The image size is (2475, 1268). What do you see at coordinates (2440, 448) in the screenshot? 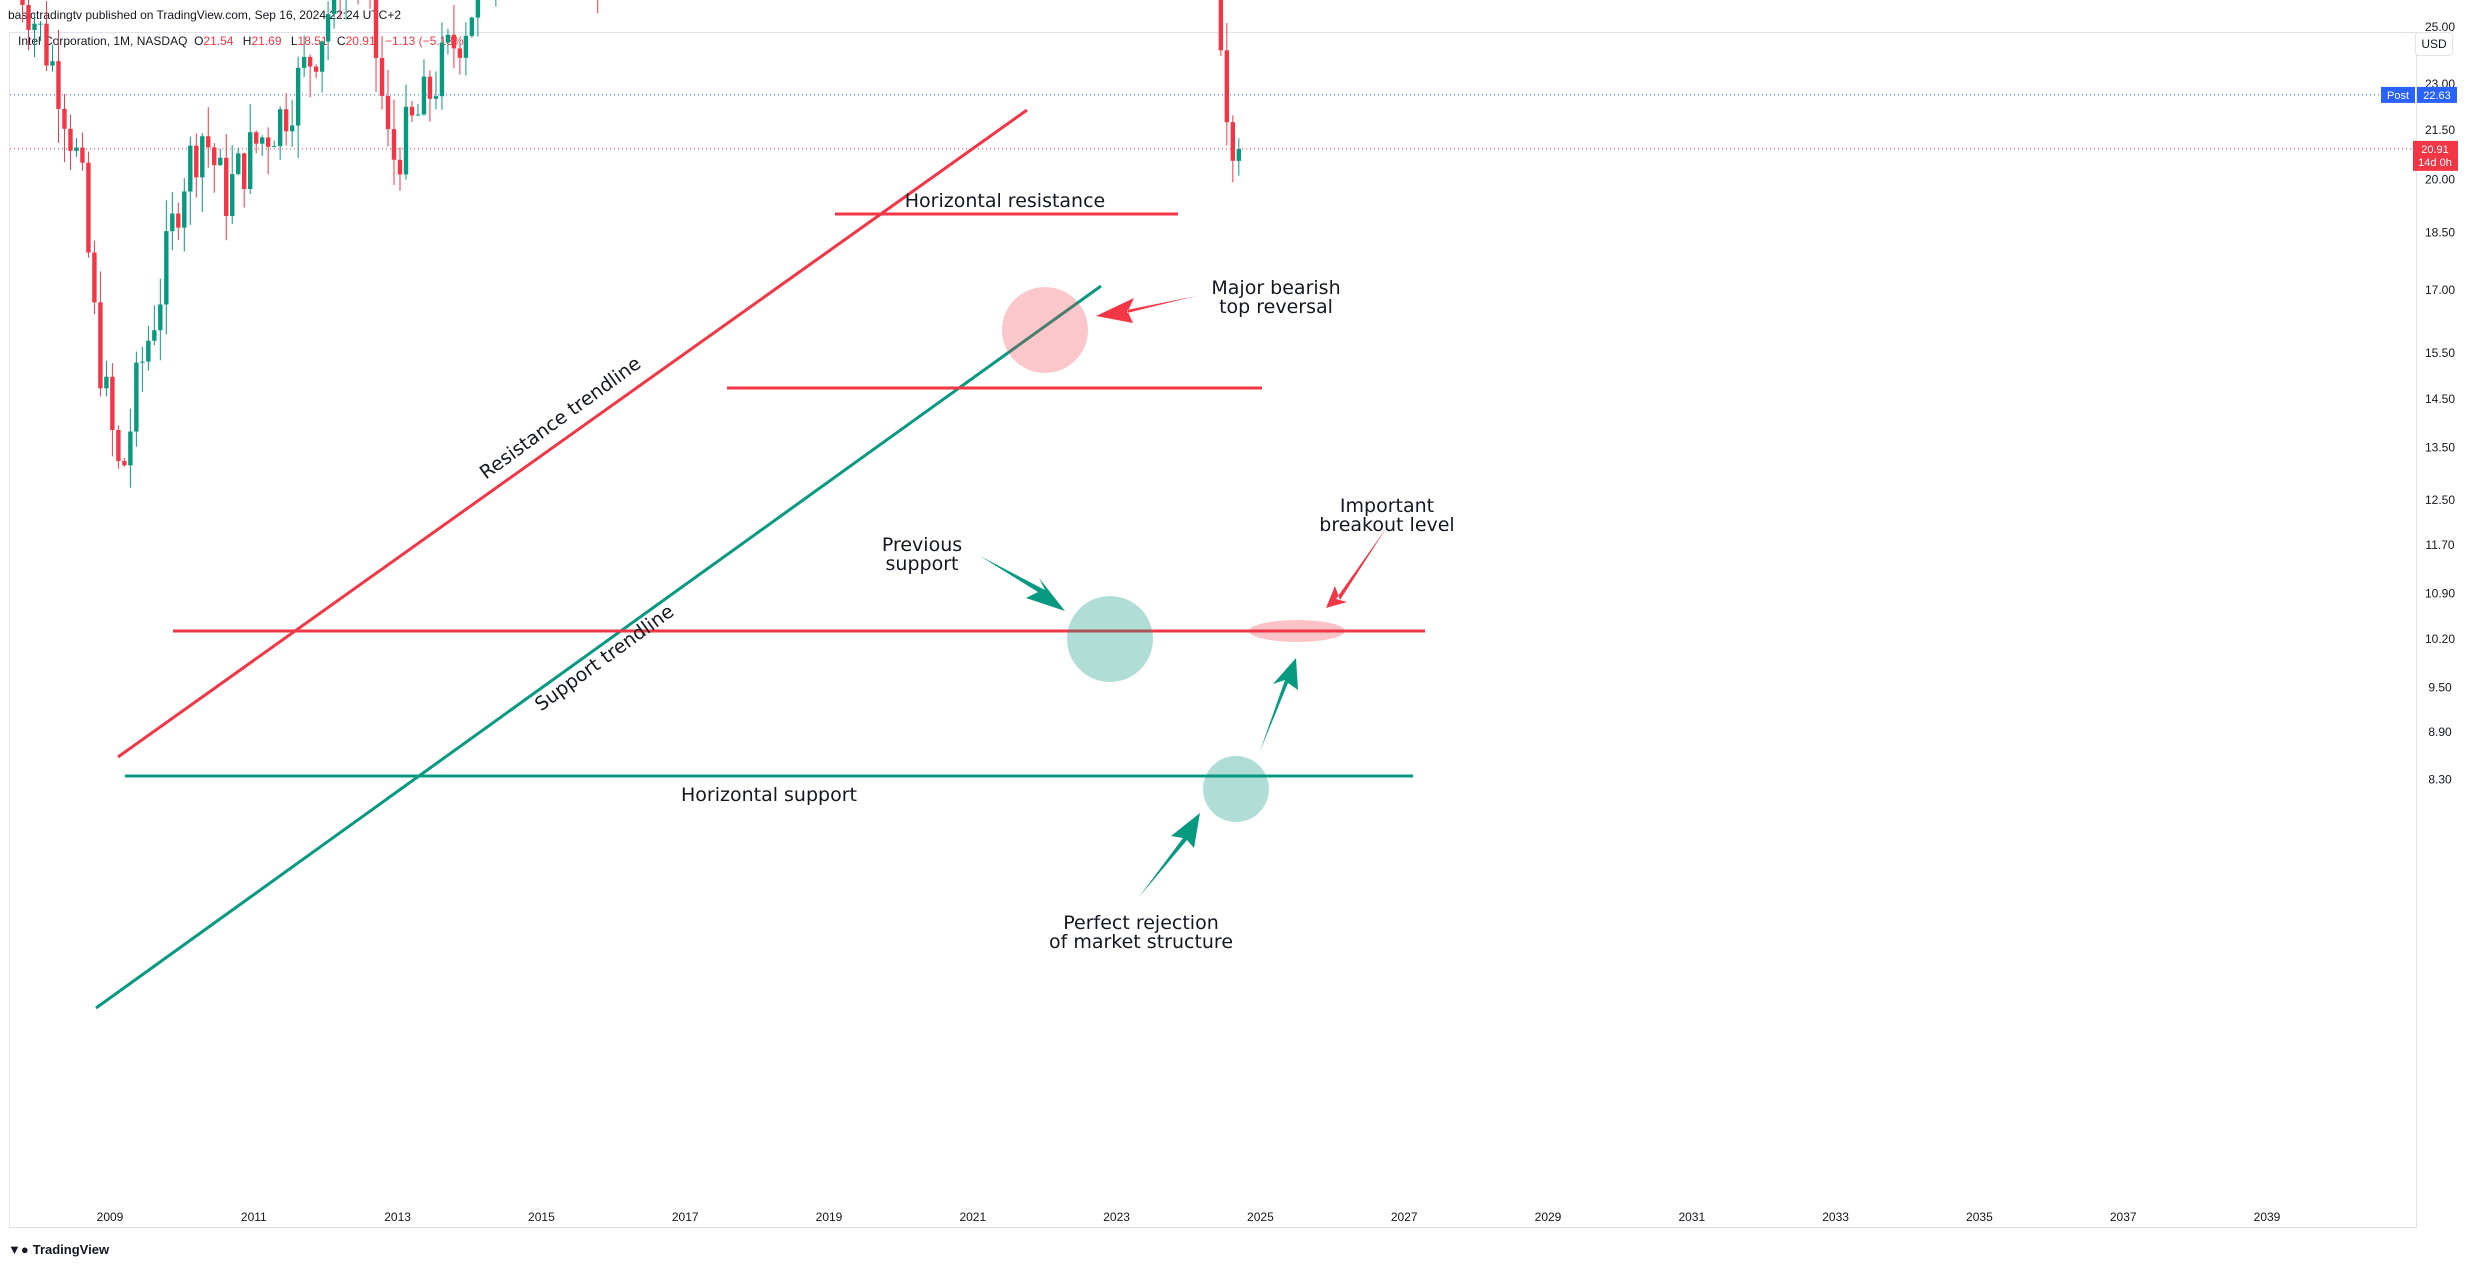
I see `y-tick-label: 13.50` at bounding box center [2440, 448].